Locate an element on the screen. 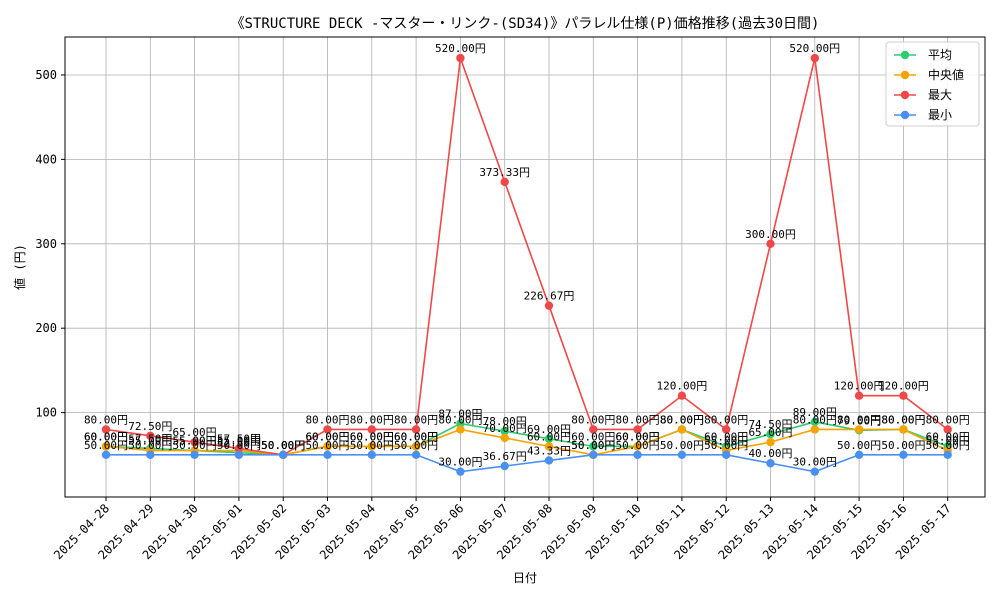 This screenshot has height=600, width=1000. legend-label: 平均 is located at coordinates (940, 55).